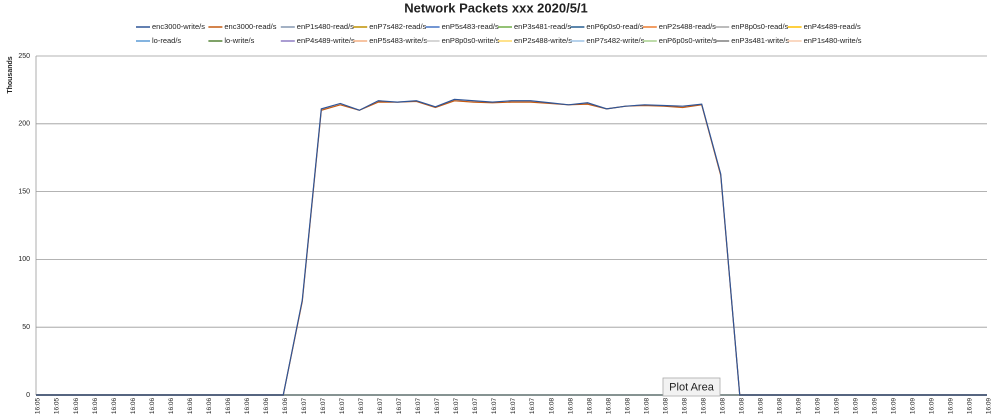 The width and height of the screenshot is (993, 419). I want to click on legend-label: enP8p0s0-read/s, so click(759, 26).